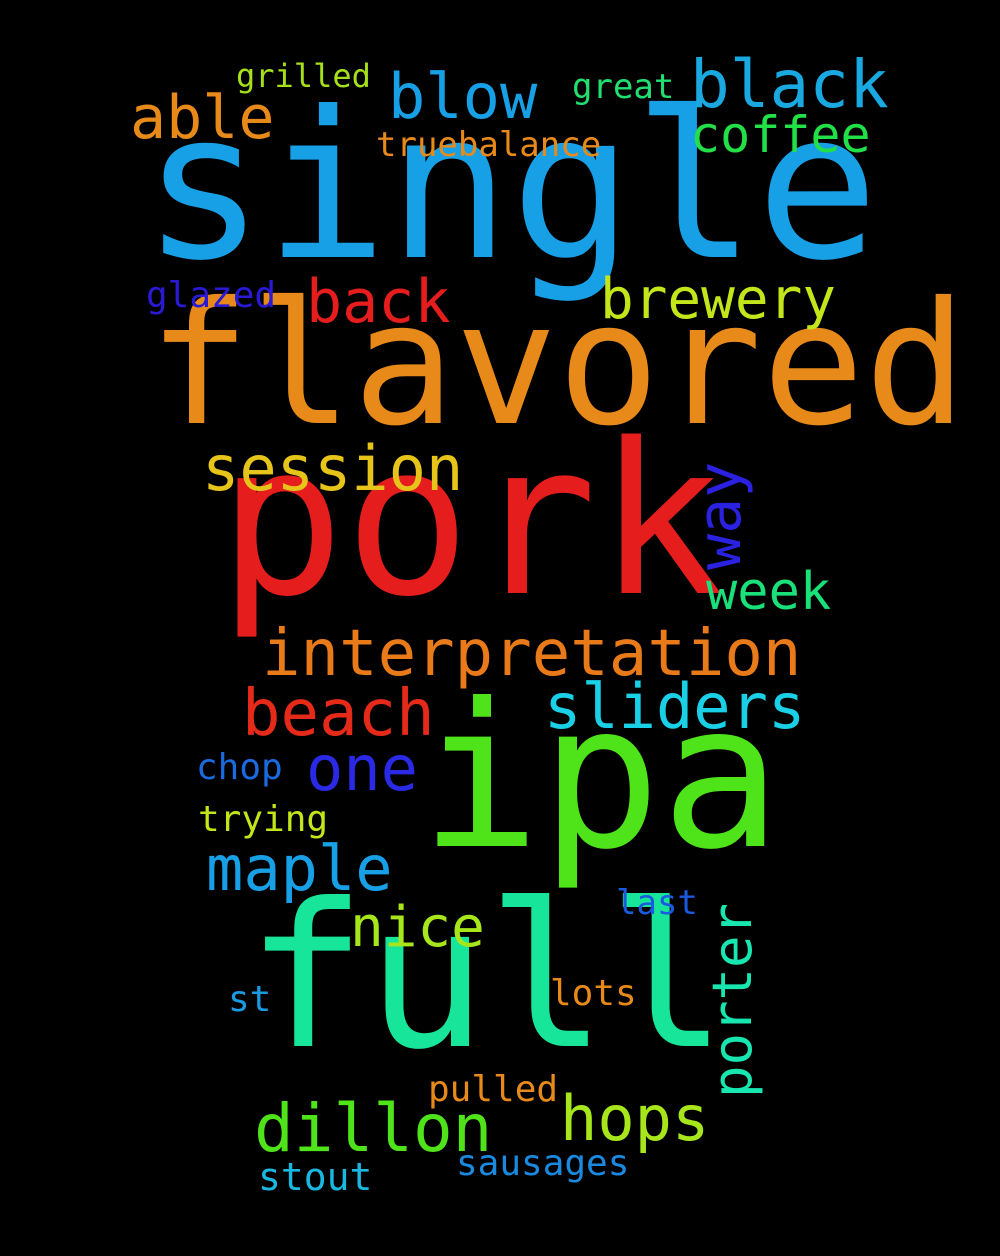 This screenshot has height=1256, width=1000. Describe the element at coordinates (493, 1089) in the screenshot. I see `word-pulled: pulled` at that location.